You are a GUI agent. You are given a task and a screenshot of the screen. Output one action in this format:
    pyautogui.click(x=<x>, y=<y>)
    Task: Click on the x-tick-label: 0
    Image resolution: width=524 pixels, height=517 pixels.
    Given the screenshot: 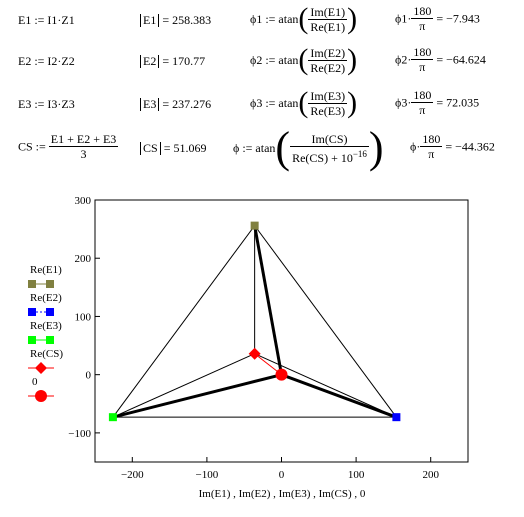 What is the action you would take?
    pyautogui.click(x=282, y=475)
    